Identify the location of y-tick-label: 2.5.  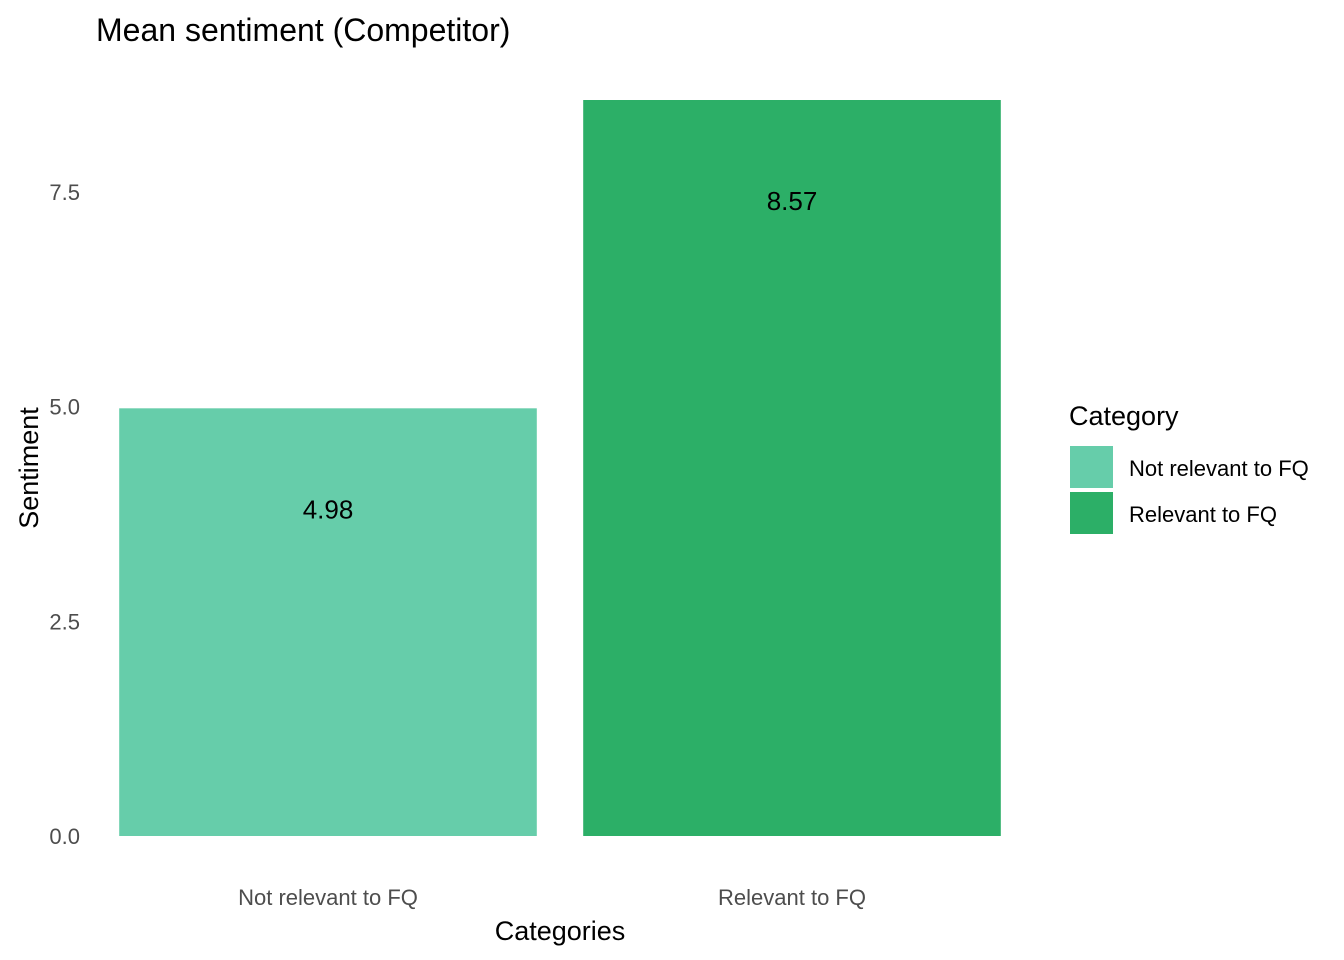
(64, 621).